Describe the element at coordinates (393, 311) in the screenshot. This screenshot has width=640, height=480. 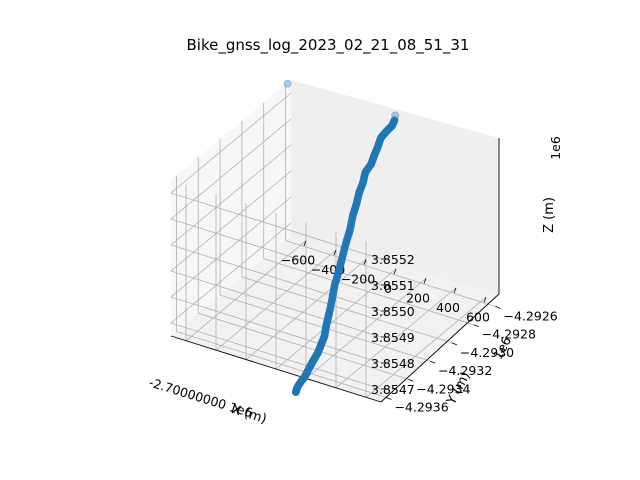
I see `z-tick-label: 3.8550` at that location.